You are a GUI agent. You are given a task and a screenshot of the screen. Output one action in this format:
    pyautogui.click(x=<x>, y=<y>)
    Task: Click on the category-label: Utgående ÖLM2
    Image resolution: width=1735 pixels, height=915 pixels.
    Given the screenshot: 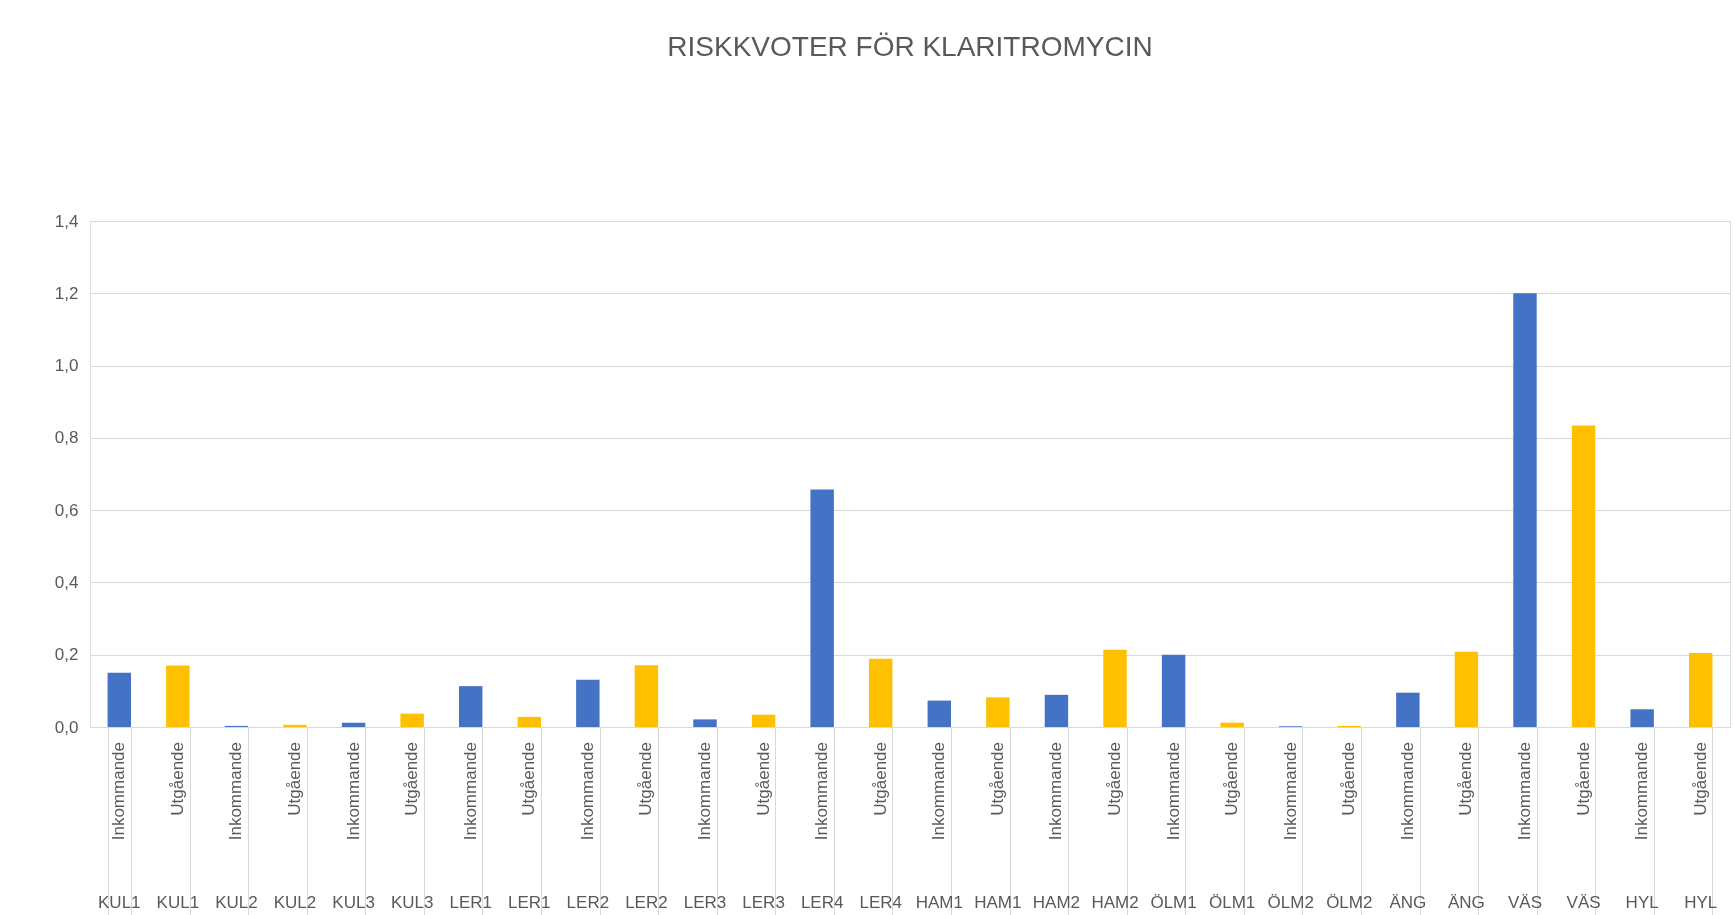 What is the action you would take?
    pyautogui.click(x=1349, y=827)
    